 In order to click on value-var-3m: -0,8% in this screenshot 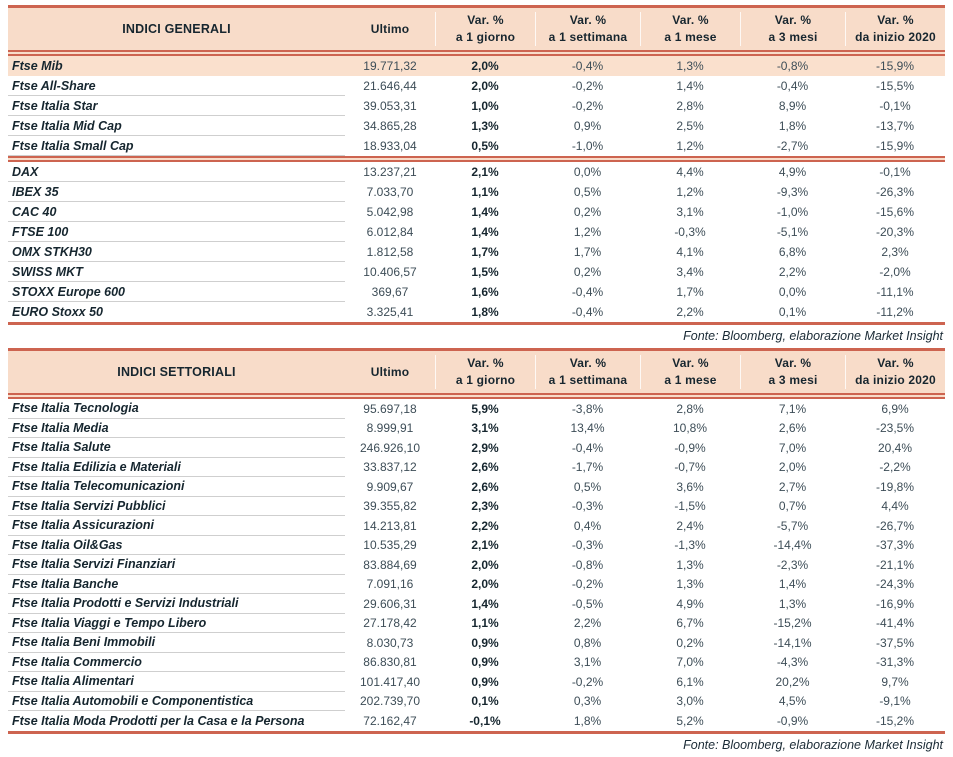, I will do `click(792, 66)`.